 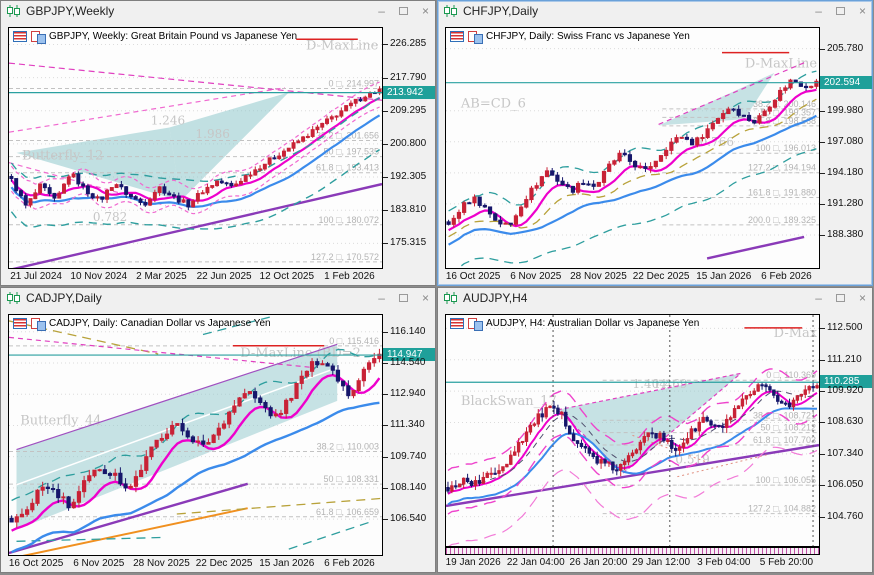 What do you see at coordinates (655, 11) in the screenshot?
I see `window-titlebar: CHFJPY,Daily – ×` at bounding box center [655, 11].